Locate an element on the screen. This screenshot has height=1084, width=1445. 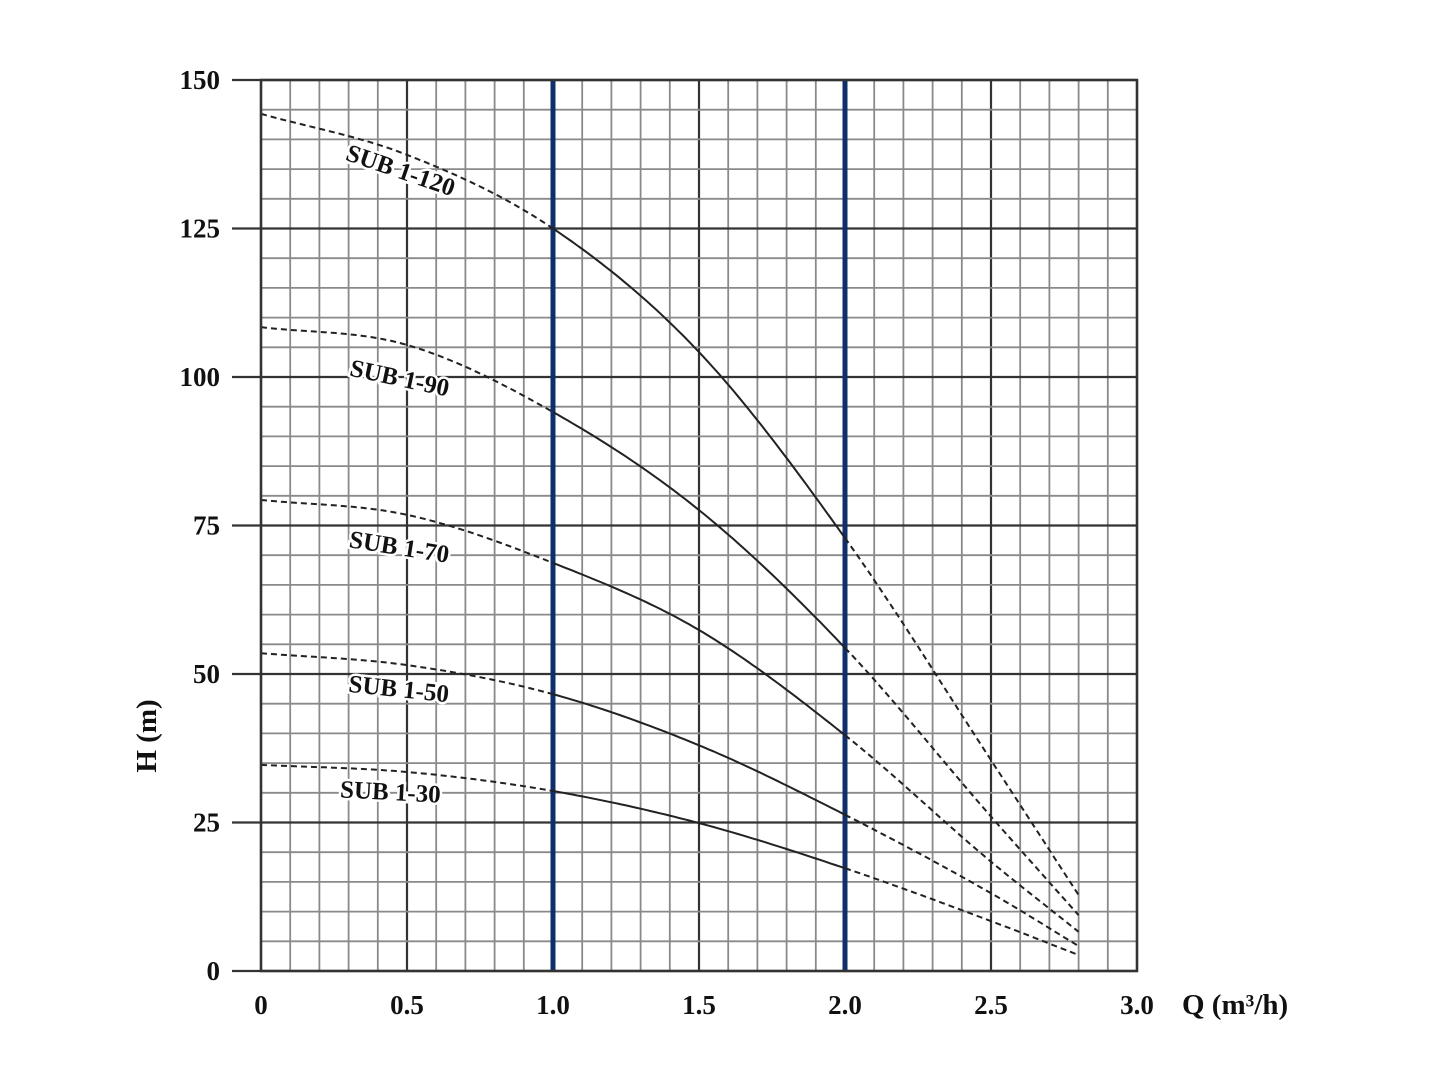
y-tick-label: 75 is located at coordinates (206, 526).